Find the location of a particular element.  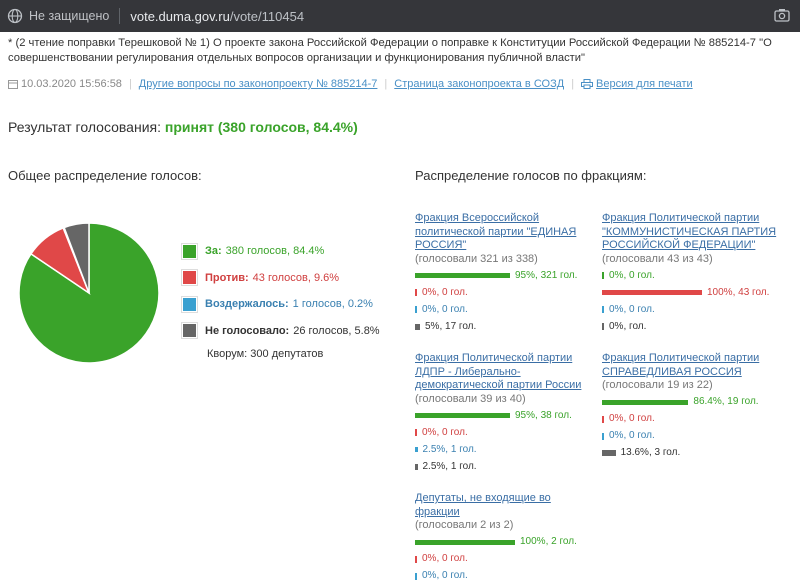

faction-vote-row-gray: 0%, гол. is located at coordinates (693, 326).